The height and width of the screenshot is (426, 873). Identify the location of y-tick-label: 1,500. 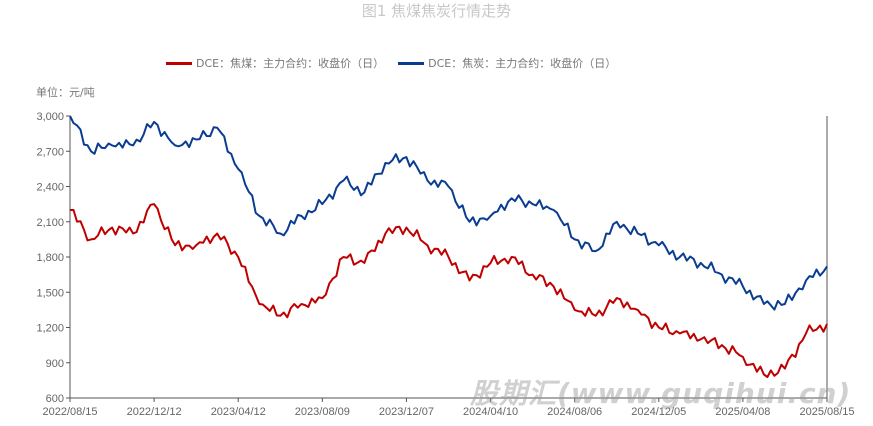
(50, 293).